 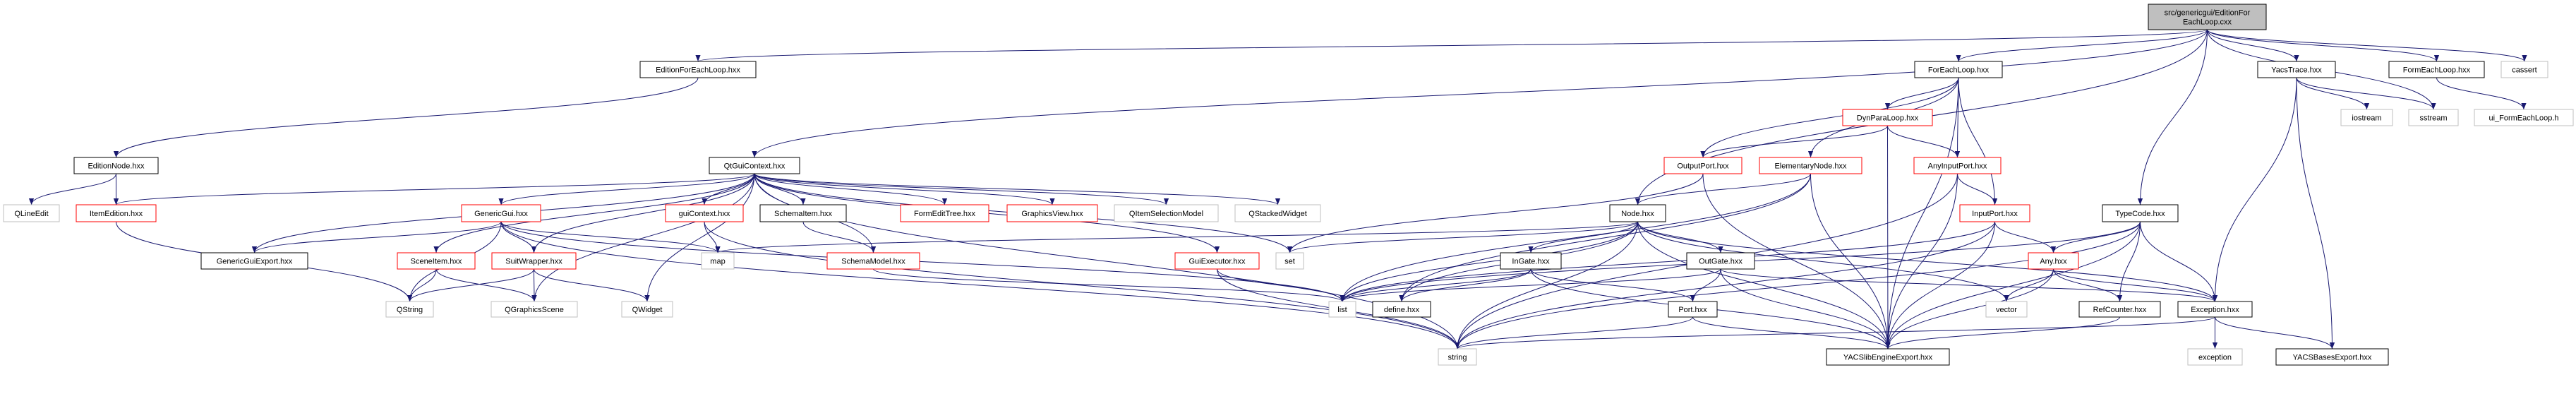 I want to click on node-iostream: iostream, so click(x=2366, y=117).